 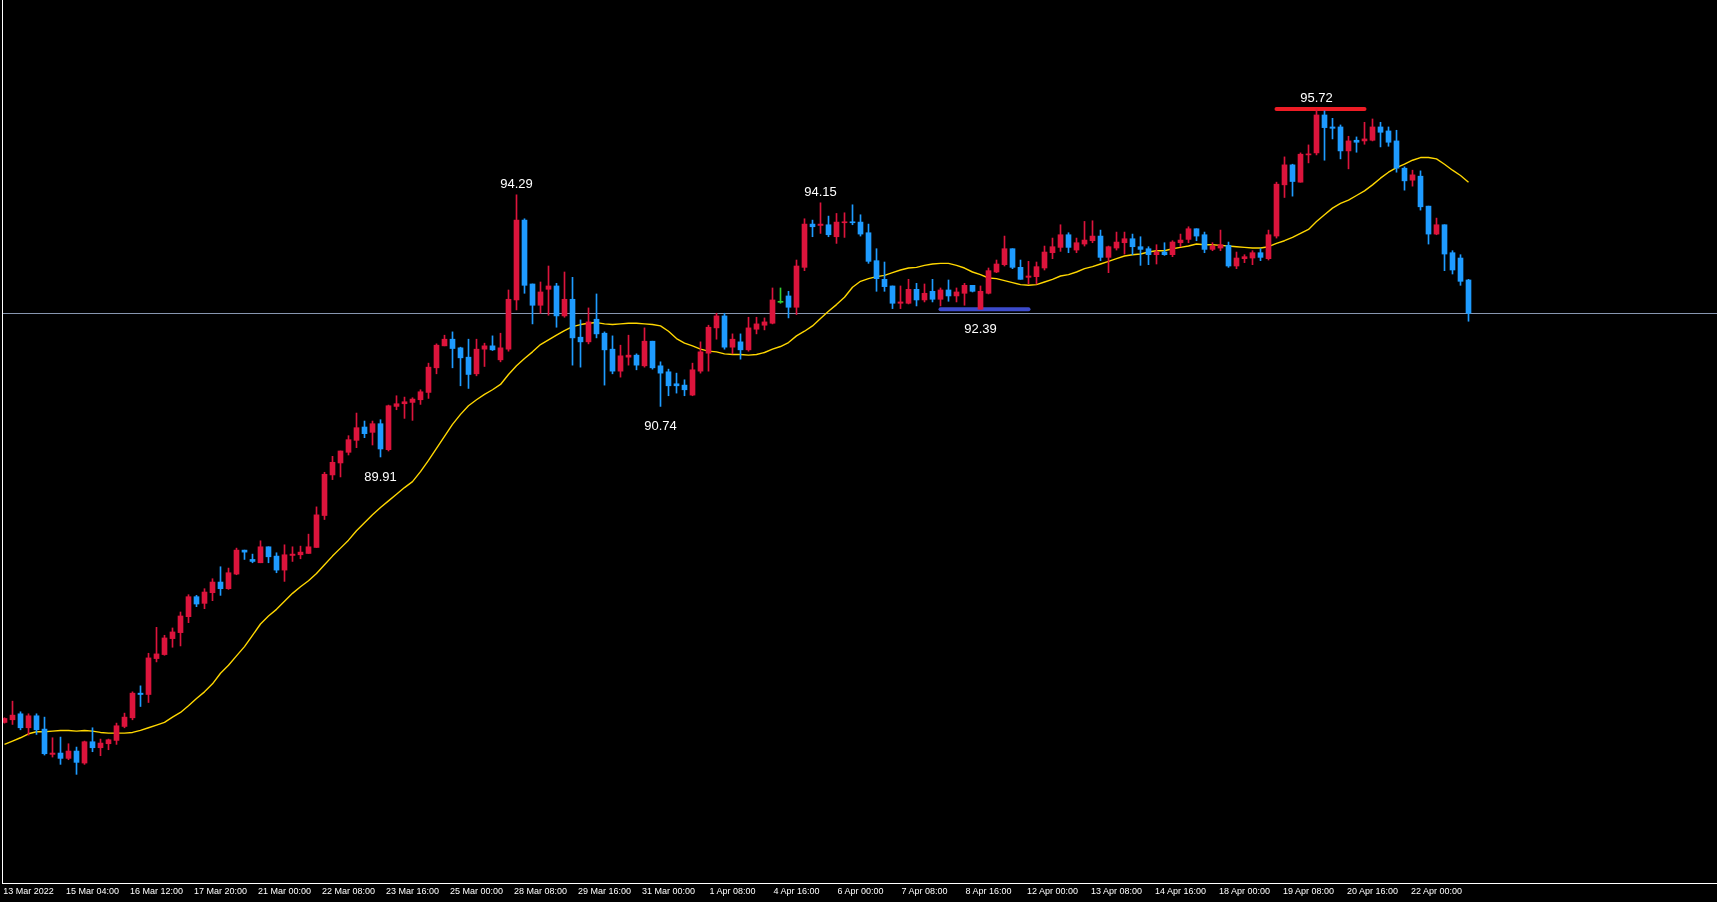 I want to click on annotation: 90.74, so click(x=660, y=426).